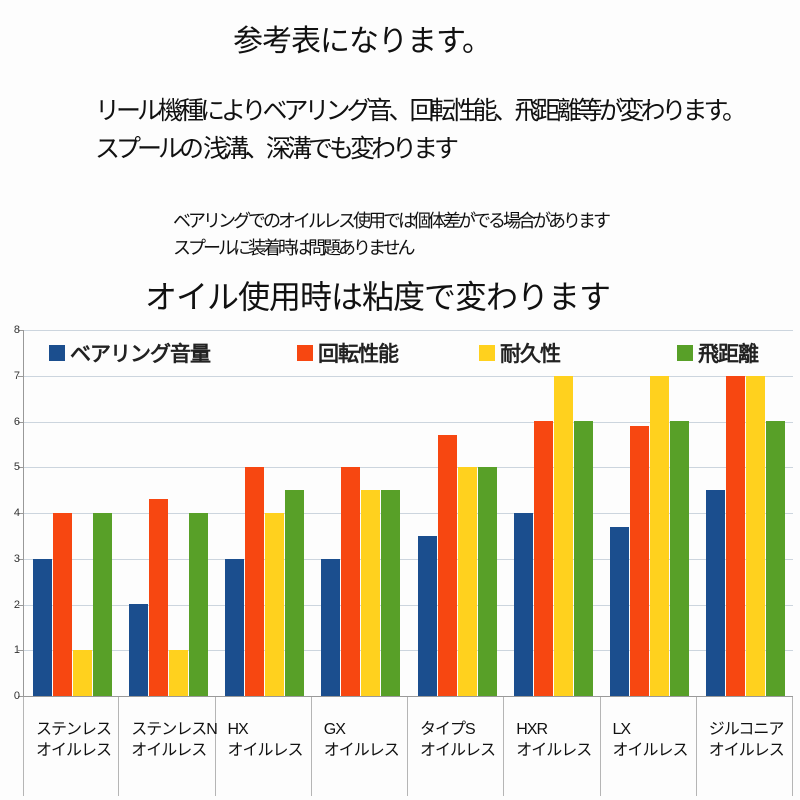 This screenshot has height=800, width=800. Describe the element at coordinates (728, 354) in the screenshot. I see `legend-label: 飛距離` at that location.